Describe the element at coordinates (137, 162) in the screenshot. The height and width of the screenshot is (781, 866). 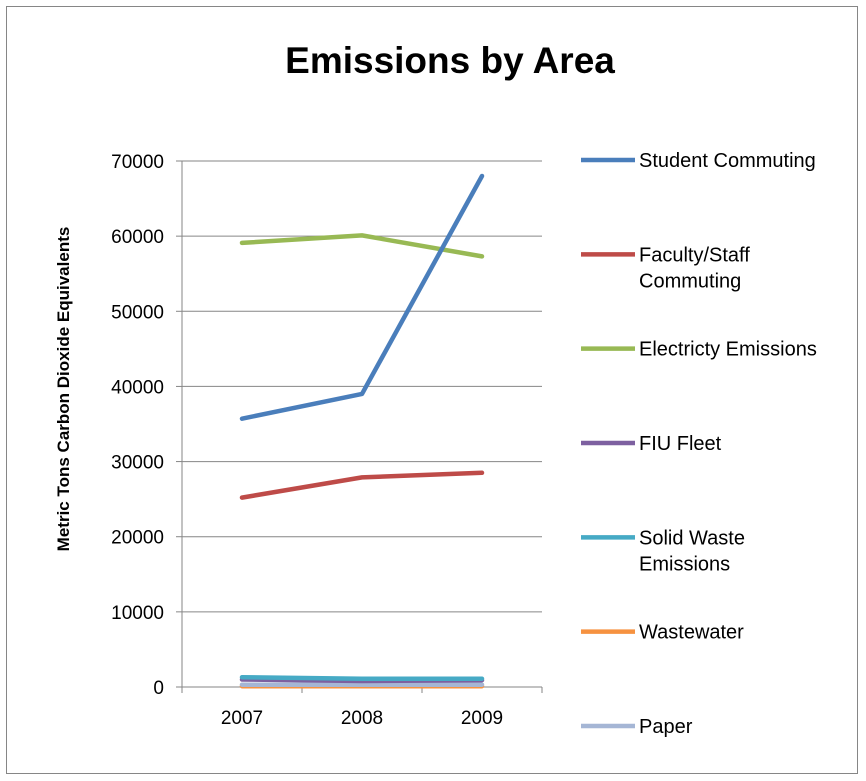
I see `y-tick-label: 70000` at that location.